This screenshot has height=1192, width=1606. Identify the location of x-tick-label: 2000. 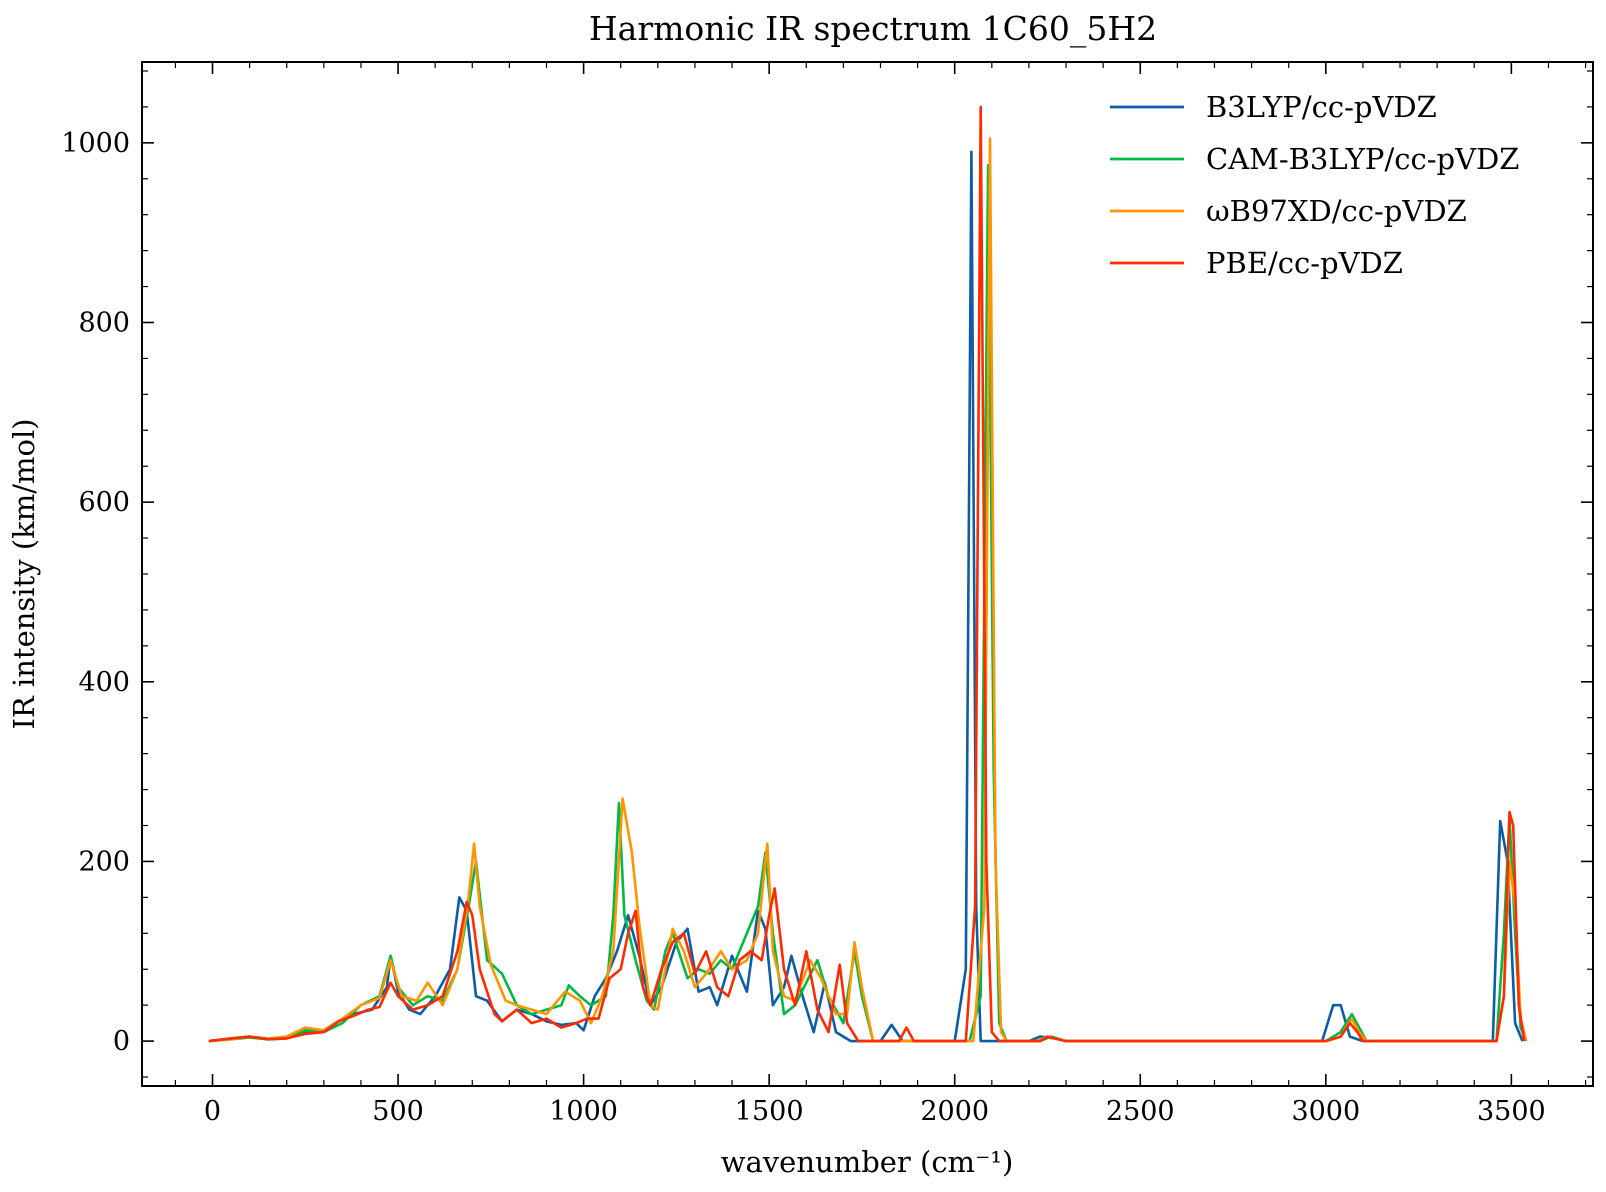
(954, 1111).